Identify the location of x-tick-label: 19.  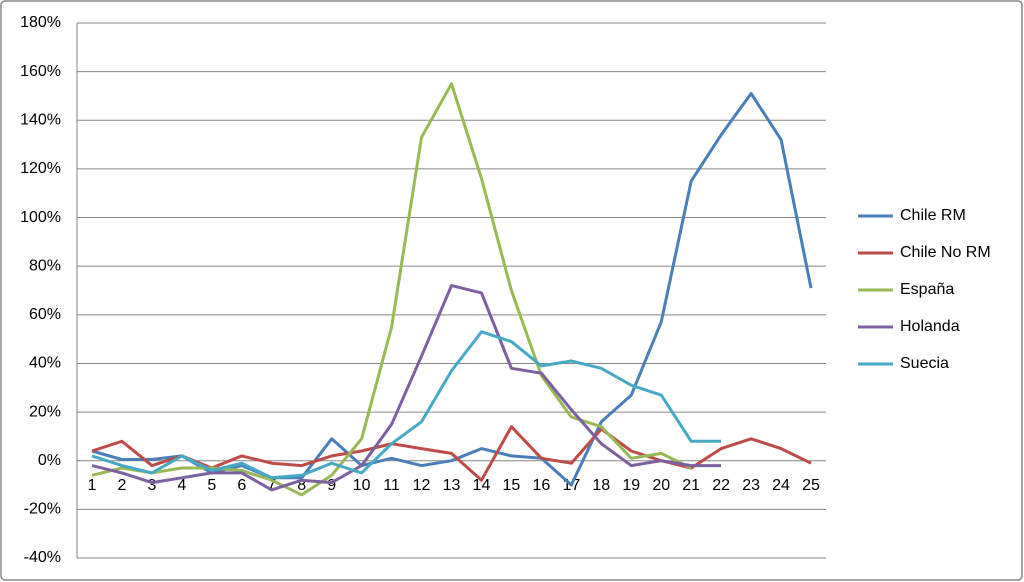
(631, 485).